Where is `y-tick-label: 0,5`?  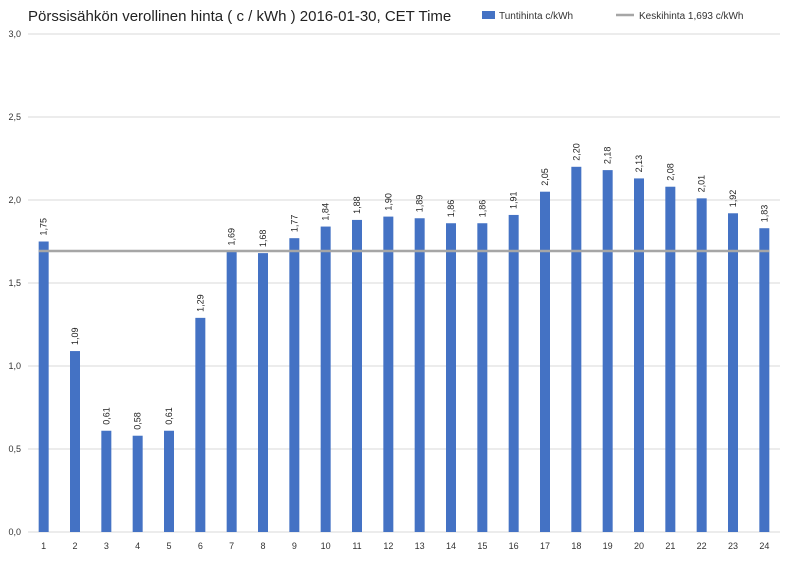 y-tick-label: 0,5 is located at coordinates (14, 449).